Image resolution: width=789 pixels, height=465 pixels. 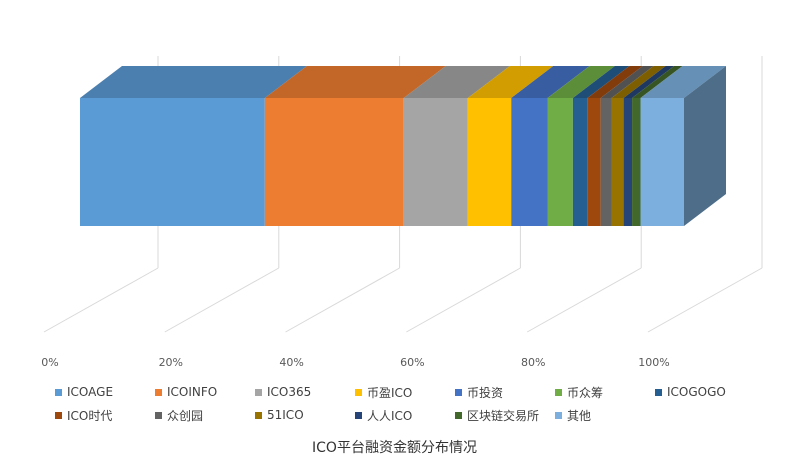 What do you see at coordinates (617, 162) in the screenshot?
I see `bar-segment-51ICO` at bounding box center [617, 162].